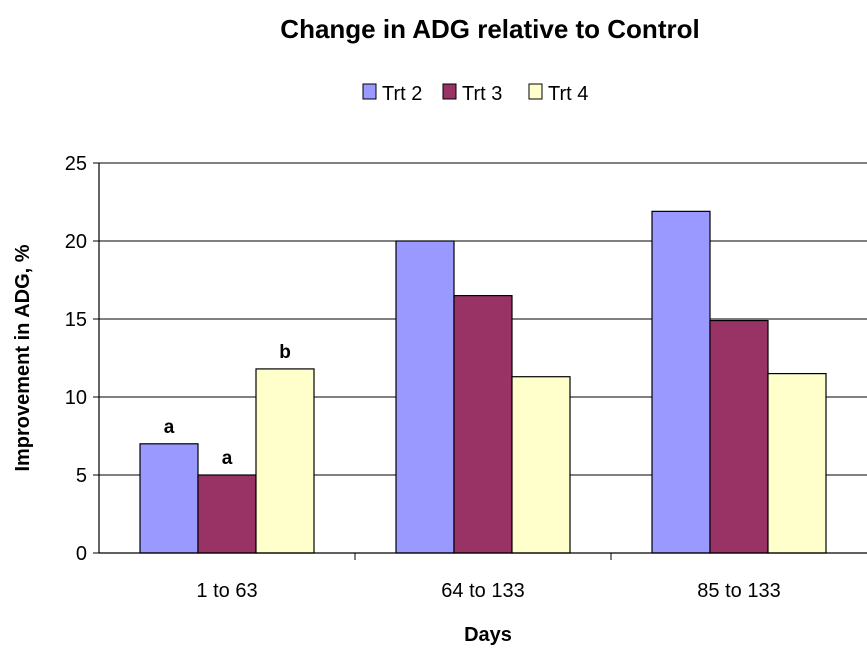  What do you see at coordinates (81, 476) in the screenshot?
I see `y-tick-label: 5` at bounding box center [81, 476].